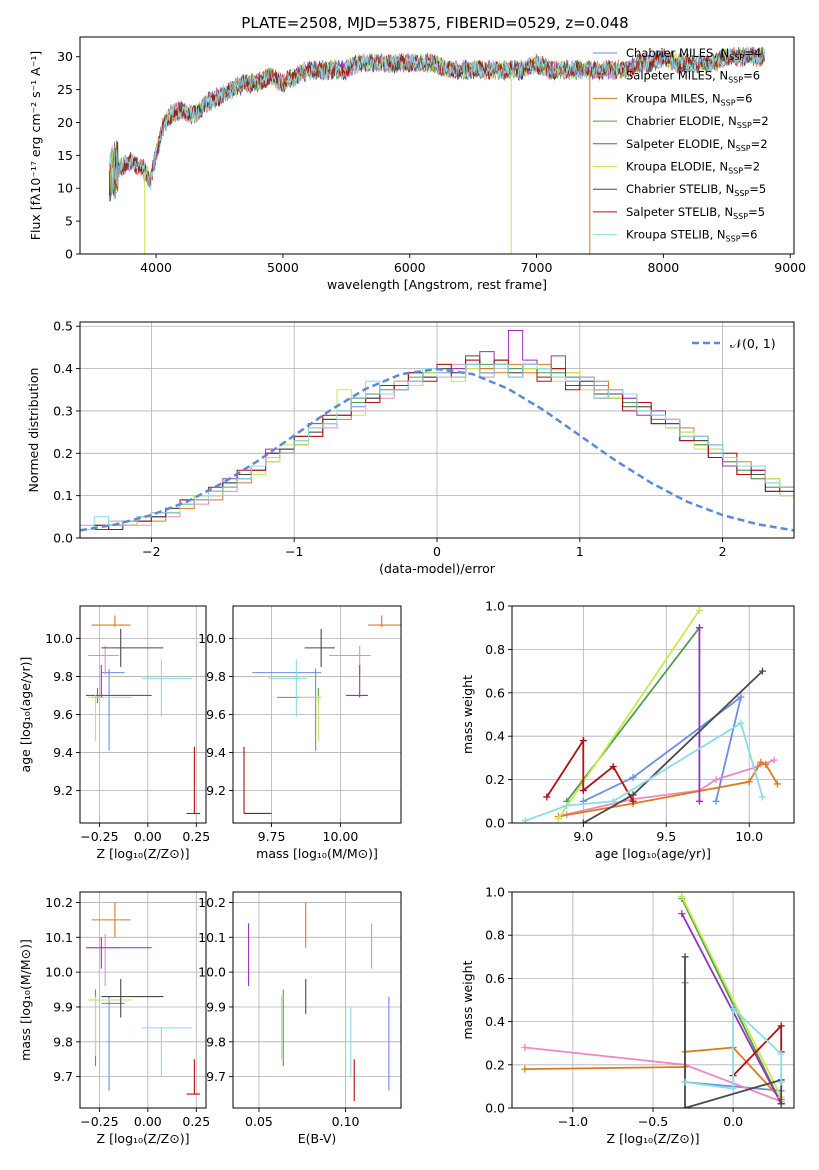 This screenshot has height=1170, width=819. Describe the element at coordinates (495, 978) in the screenshot. I see `y-tick-label: 0.6` at that location.